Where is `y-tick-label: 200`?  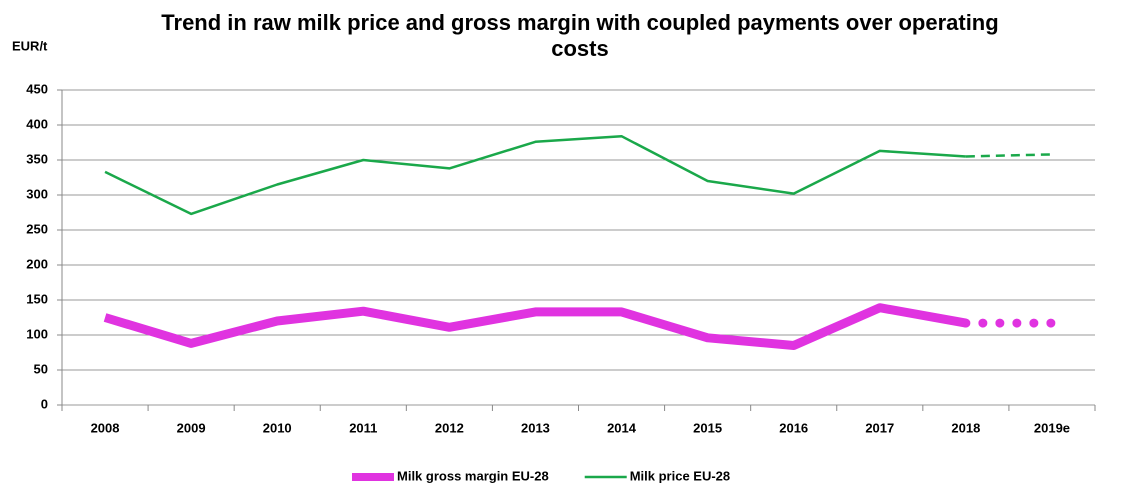
y-tick-label: 200 is located at coordinates (37, 263).